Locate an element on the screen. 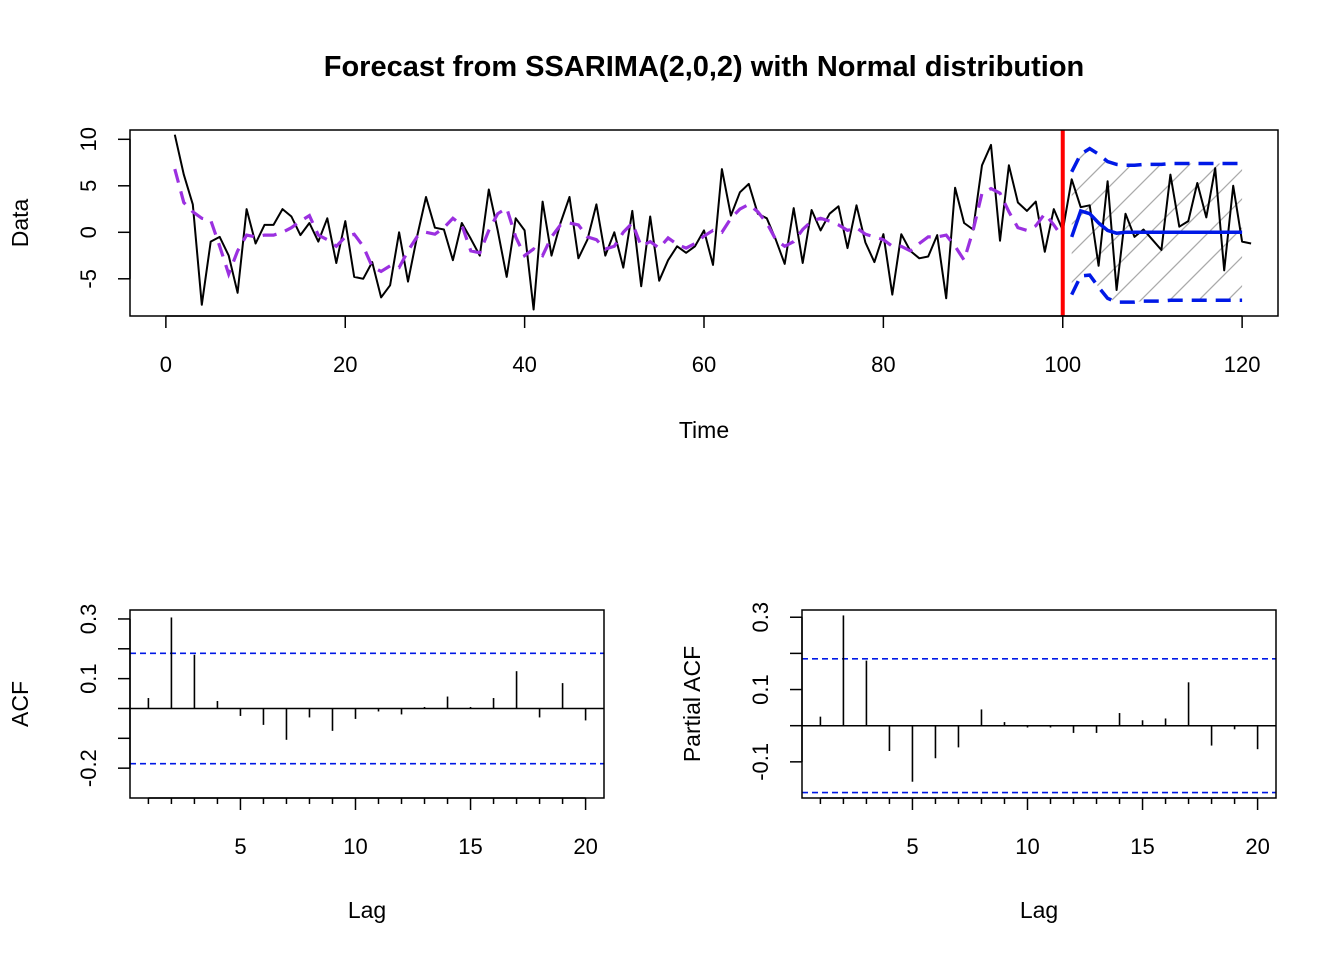  actual-series-line is located at coordinates (712, 222).